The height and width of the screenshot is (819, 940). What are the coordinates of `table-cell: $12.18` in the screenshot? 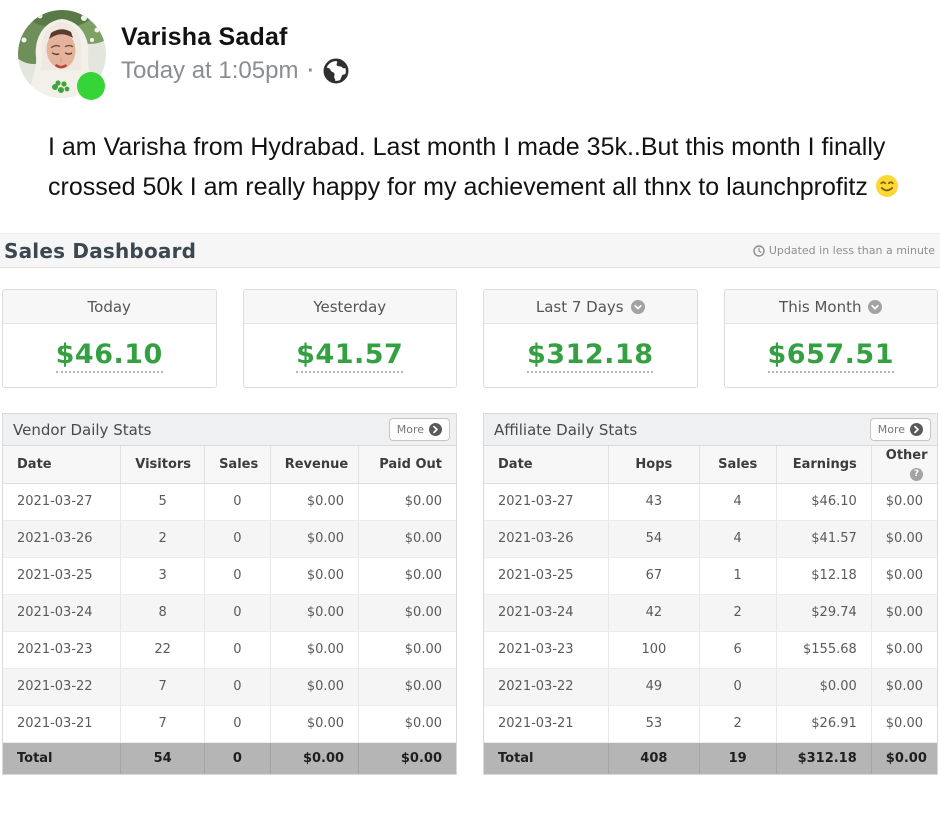 It's located at (824, 576).